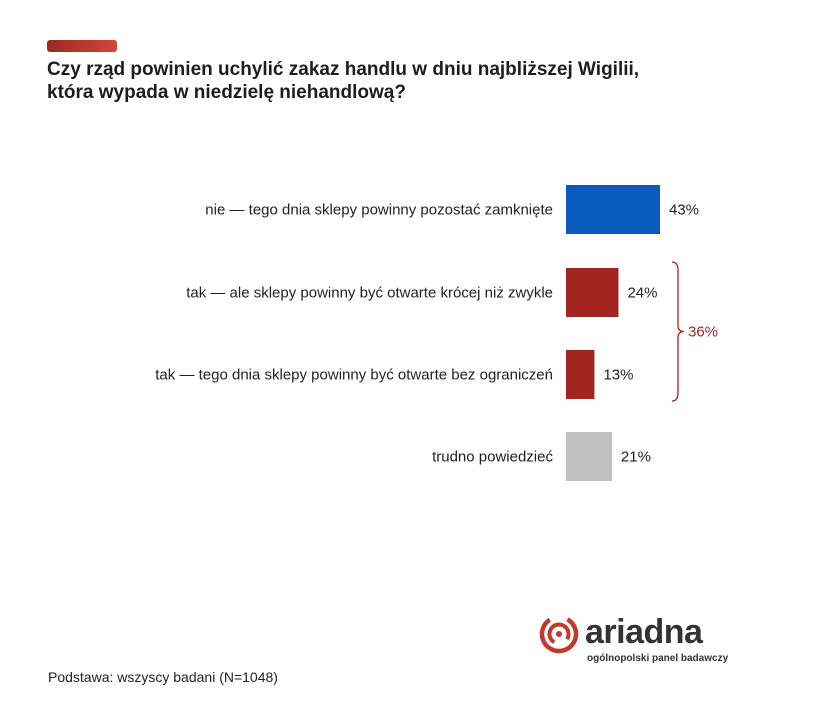  I want to click on category-label: trudno powiedzieć, so click(492, 457).